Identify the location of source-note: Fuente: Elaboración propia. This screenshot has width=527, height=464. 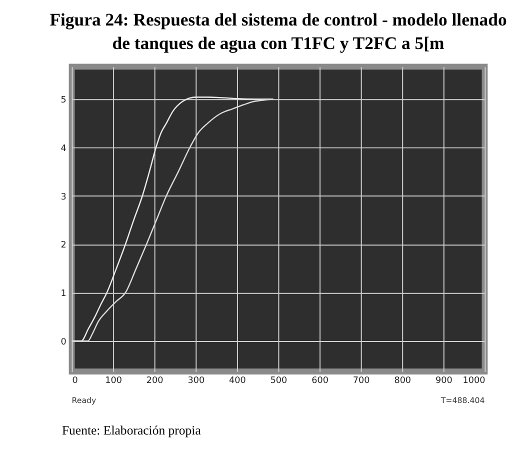
(132, 430).